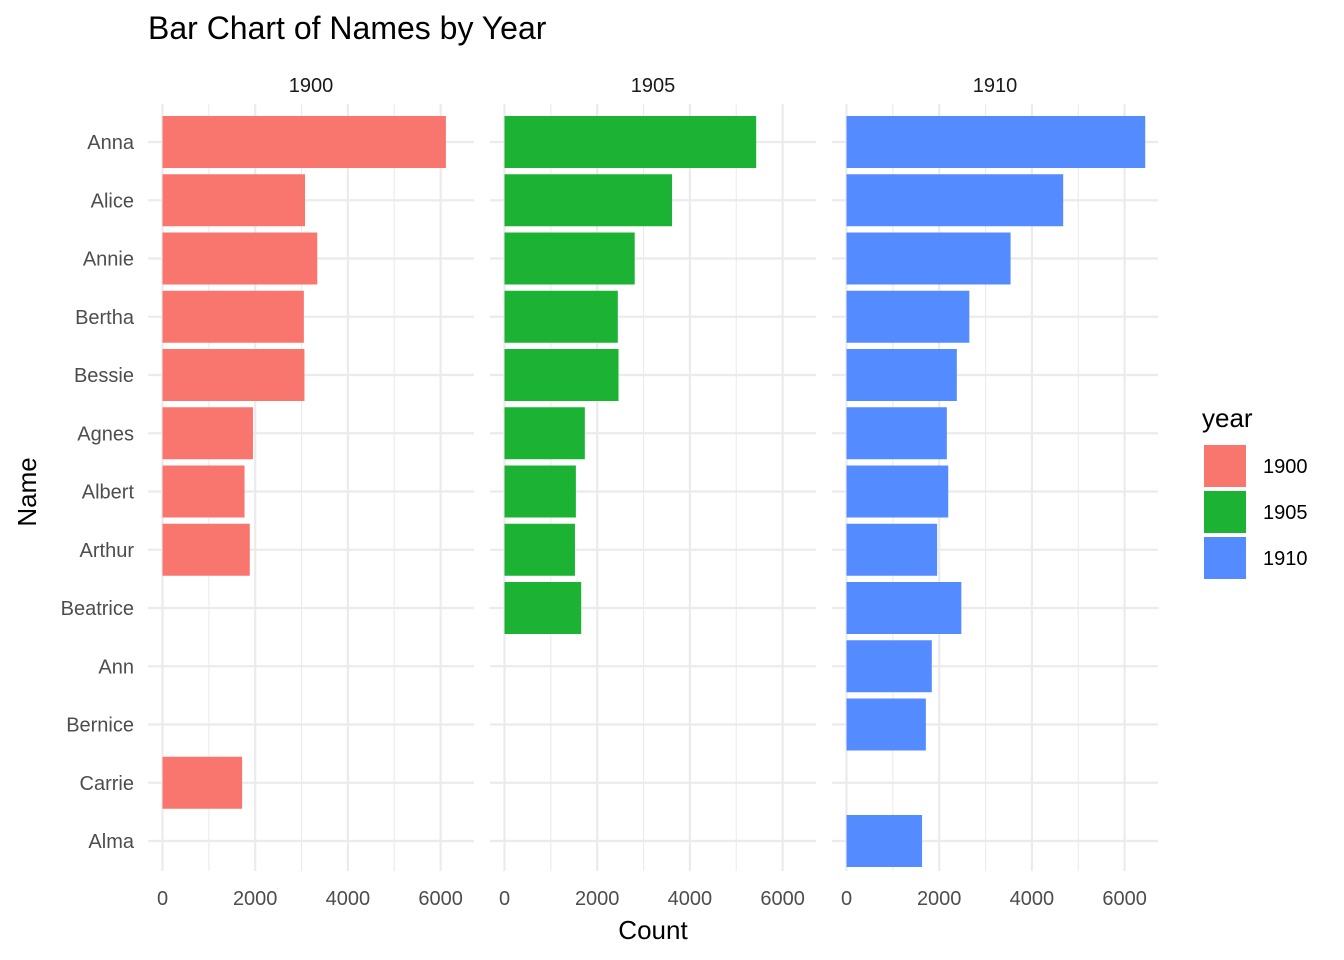  Describe the element at coordinates (1285, 467) in the screenshot. I see `legend-label-1900: 1900` at that location.